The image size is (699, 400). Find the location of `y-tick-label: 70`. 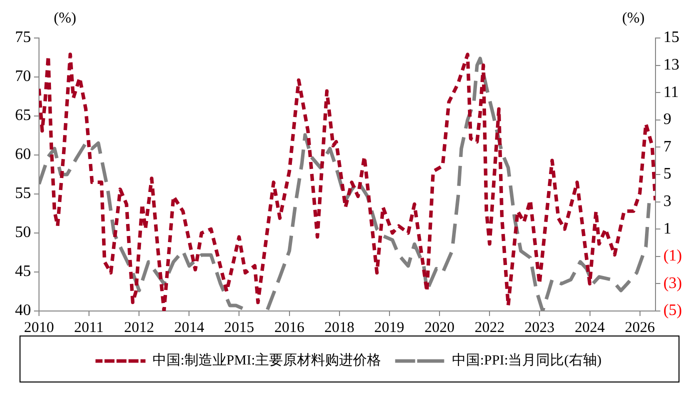

y-tick-label: 70 is located at coordinates (23, 77).